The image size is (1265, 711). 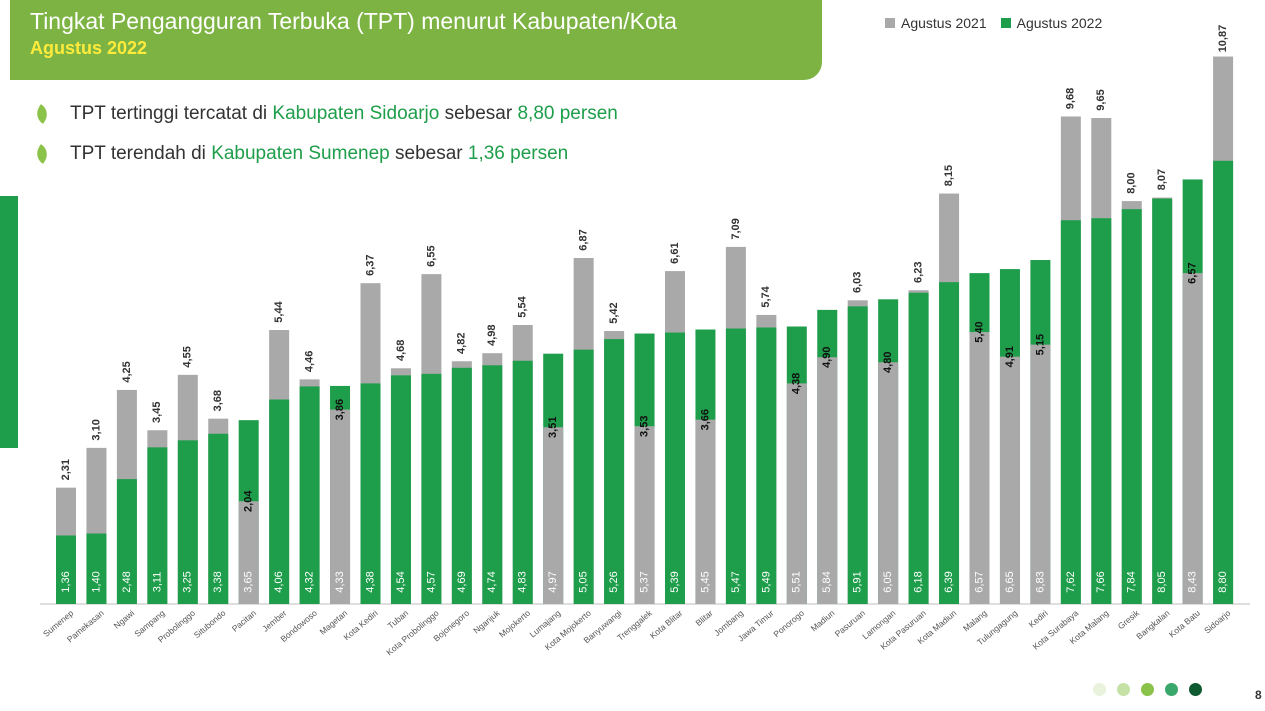 I want to click on data-label-2022: 5,84, so click(x=827, y=581).